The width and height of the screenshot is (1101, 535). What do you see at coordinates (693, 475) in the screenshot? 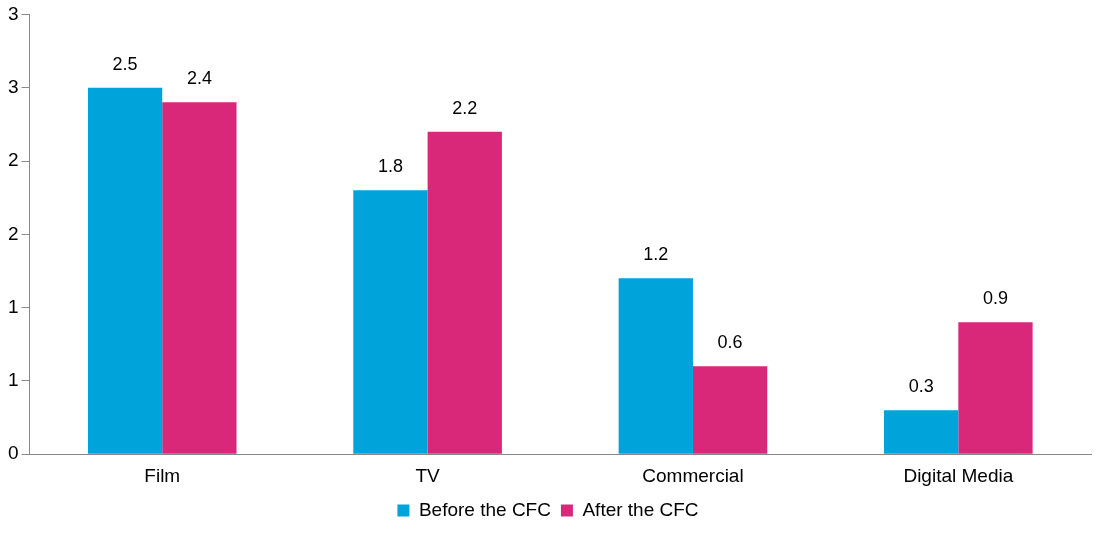
I see `x-tick-label: Commercial` at bounding box center [693, 475].